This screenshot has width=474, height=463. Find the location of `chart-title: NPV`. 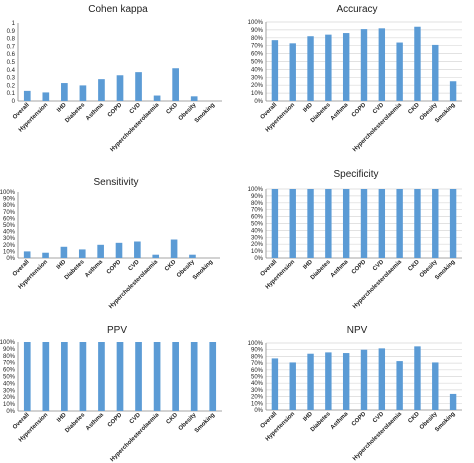

chart-title: NPV is located at coordinates (357, 330).